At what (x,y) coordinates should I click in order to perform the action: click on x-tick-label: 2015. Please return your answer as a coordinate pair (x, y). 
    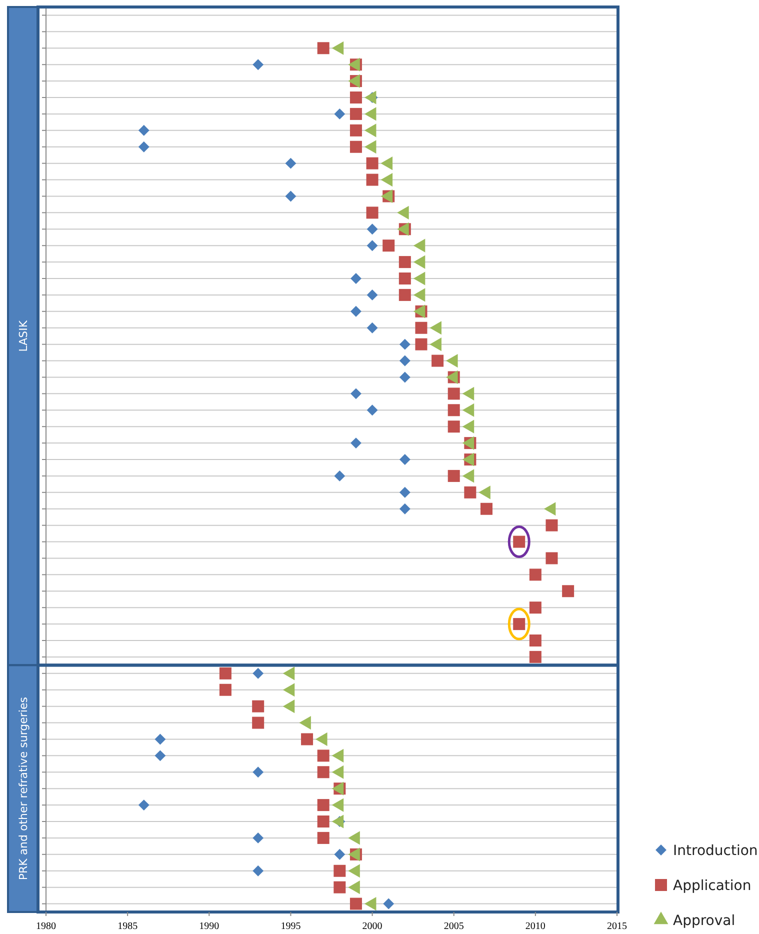
    Looking at the image, I should click on (617, 926).